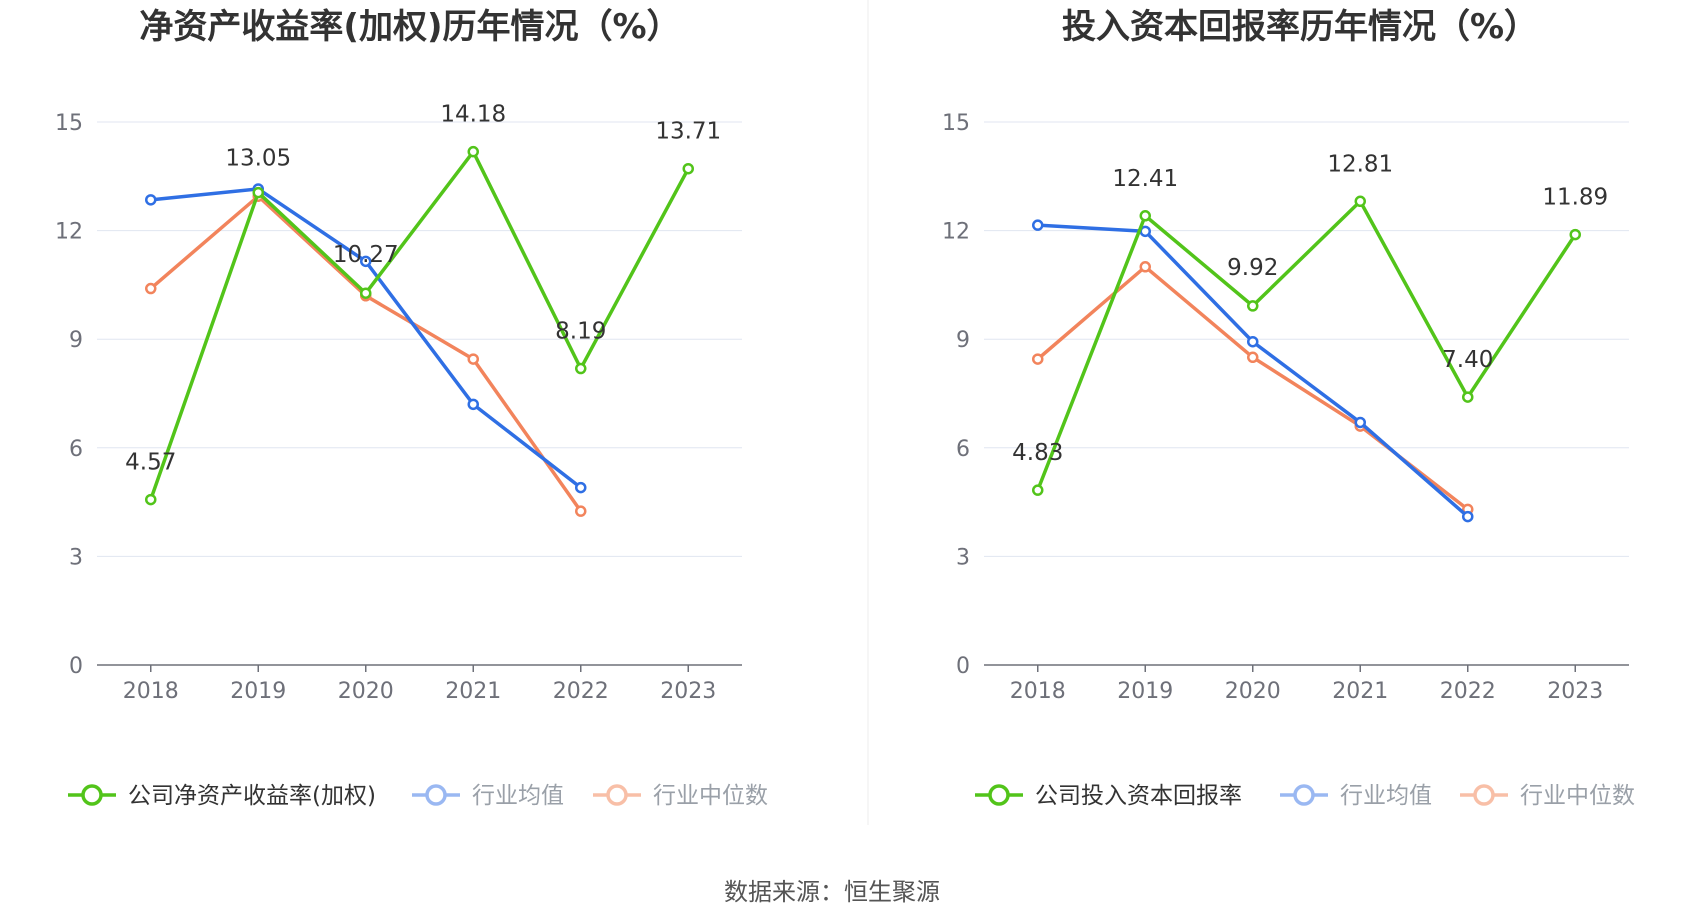  What do you see at coordinates (150, 463) in the screenshot?
I see `data-label: 4.57` at bounding box center [150, 463].